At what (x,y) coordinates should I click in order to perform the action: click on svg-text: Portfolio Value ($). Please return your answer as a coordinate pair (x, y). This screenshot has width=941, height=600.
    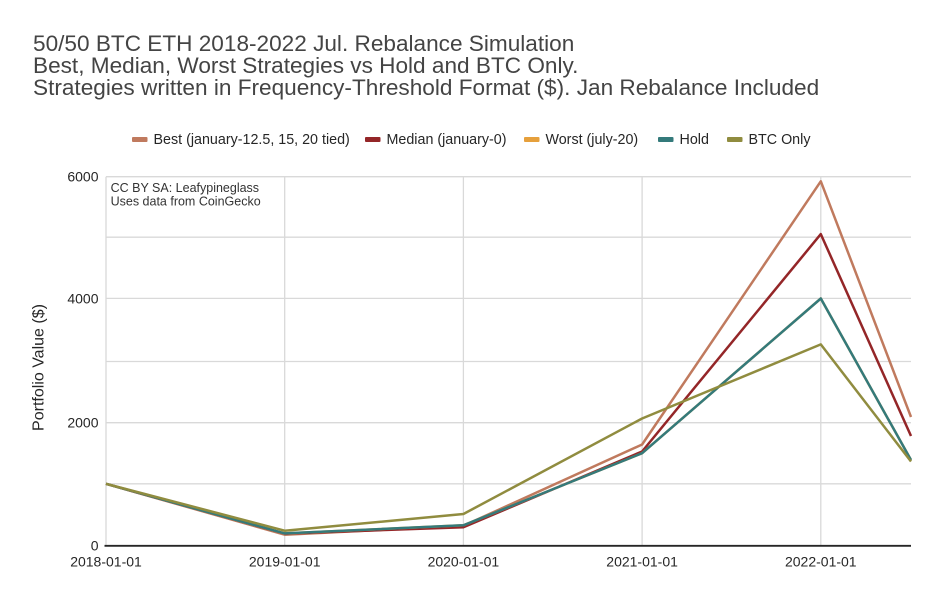
    Looking at the image, I should click on (39, 367).